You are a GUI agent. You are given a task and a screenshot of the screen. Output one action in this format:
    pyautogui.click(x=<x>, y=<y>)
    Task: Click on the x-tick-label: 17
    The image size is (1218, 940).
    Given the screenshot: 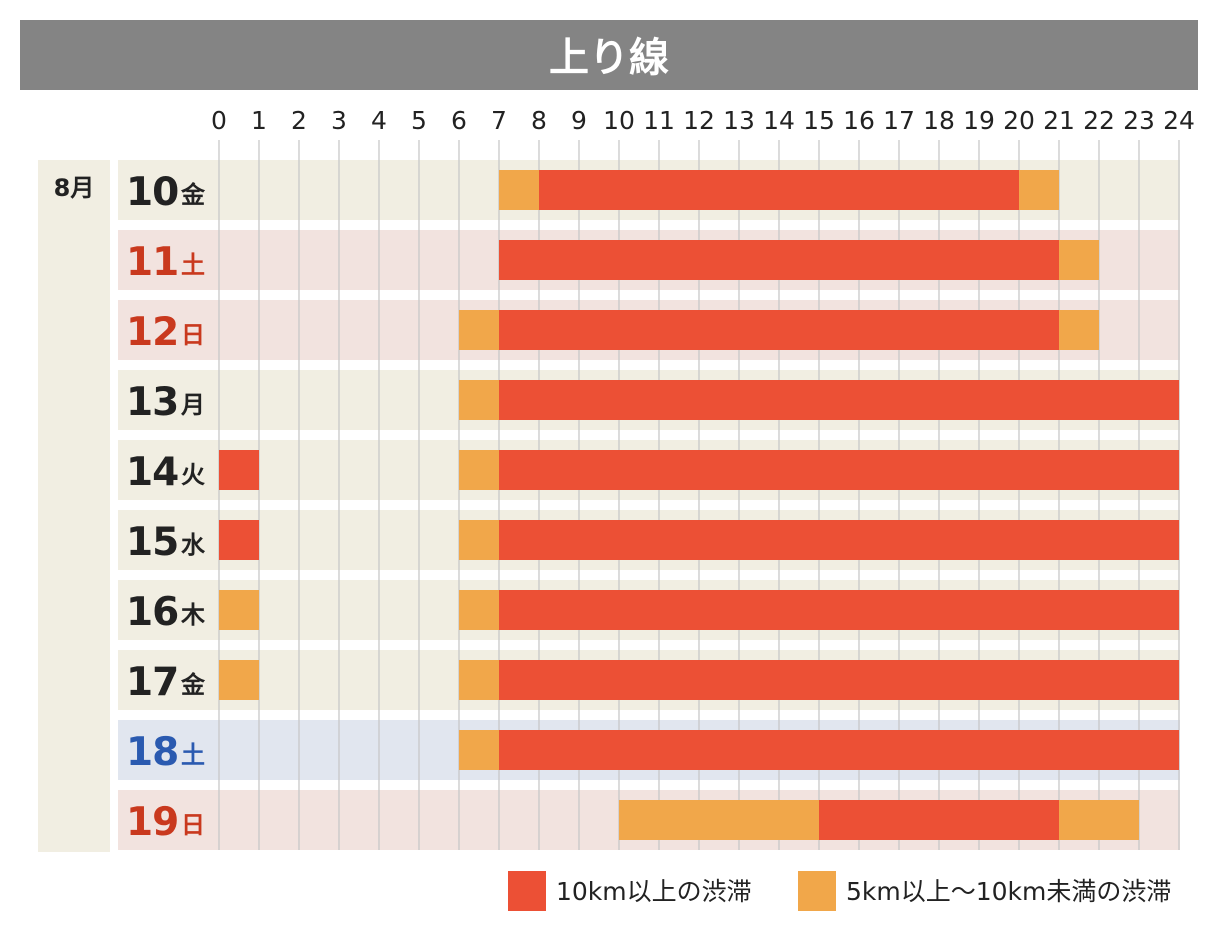 What is the action you would take?
    pyautogui.click(x=899, y=120)
    